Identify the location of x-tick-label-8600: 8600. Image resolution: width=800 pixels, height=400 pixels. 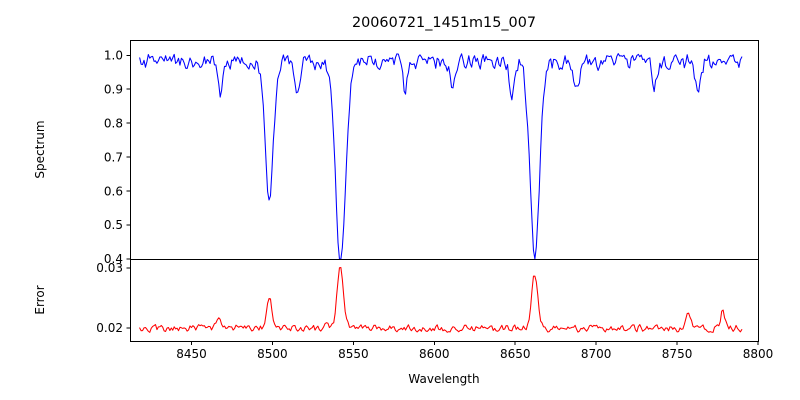
(434, 354).